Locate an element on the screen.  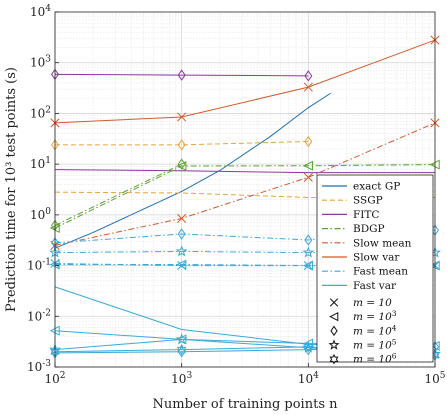
y-tick-label: 10-1 is located at coordinates (39, 265).